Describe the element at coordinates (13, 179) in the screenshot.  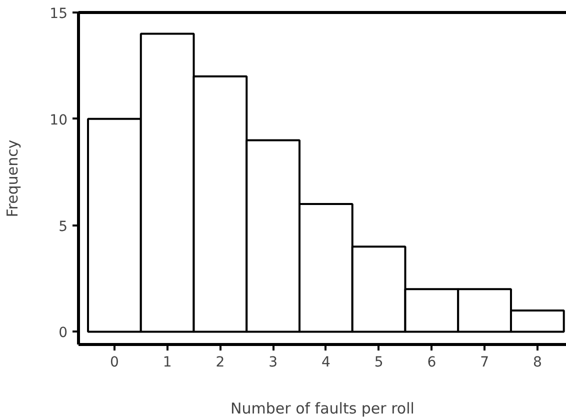
I see `y-axis-title: Frequency` at that location.